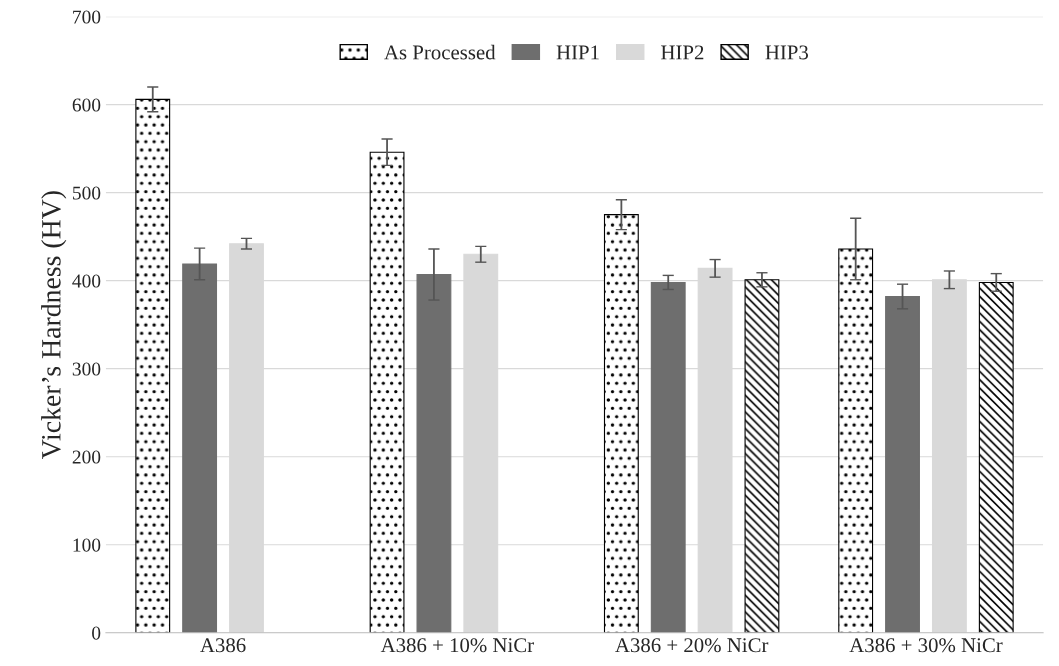 The image size is (1059, 666). What do you see at coordinates (86, 369) in the screenshot?
I see `y-tick-label: 300` at bounding box center [86, 369].